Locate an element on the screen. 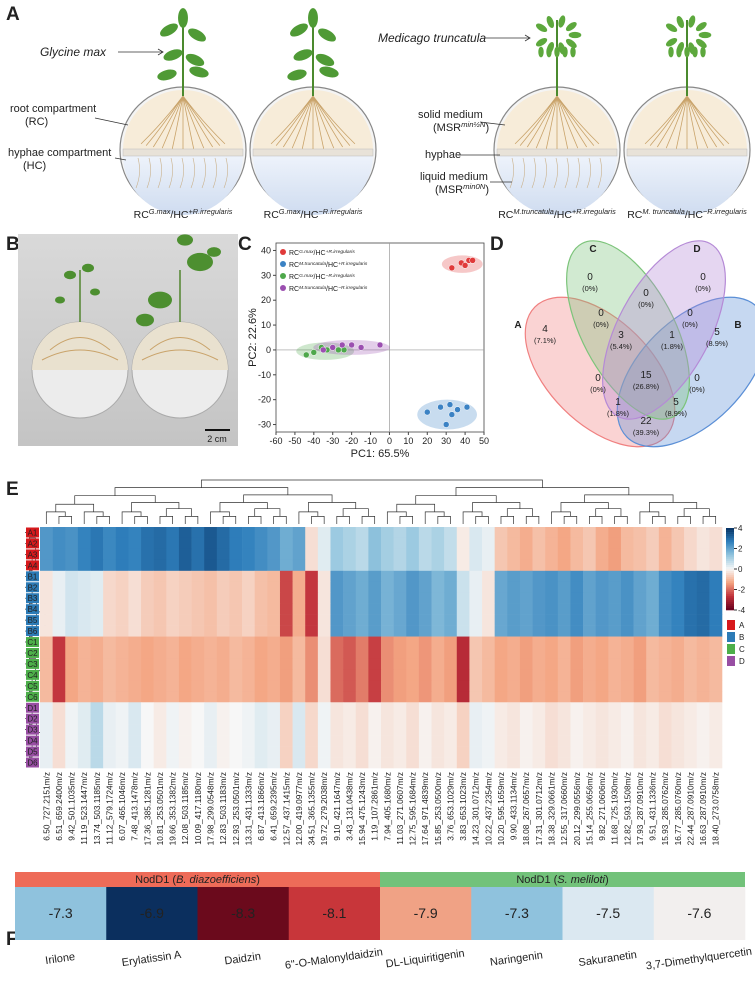 This screenshot has width=755, height=990. rich-part: /HC is located at coordinates (332, 265).